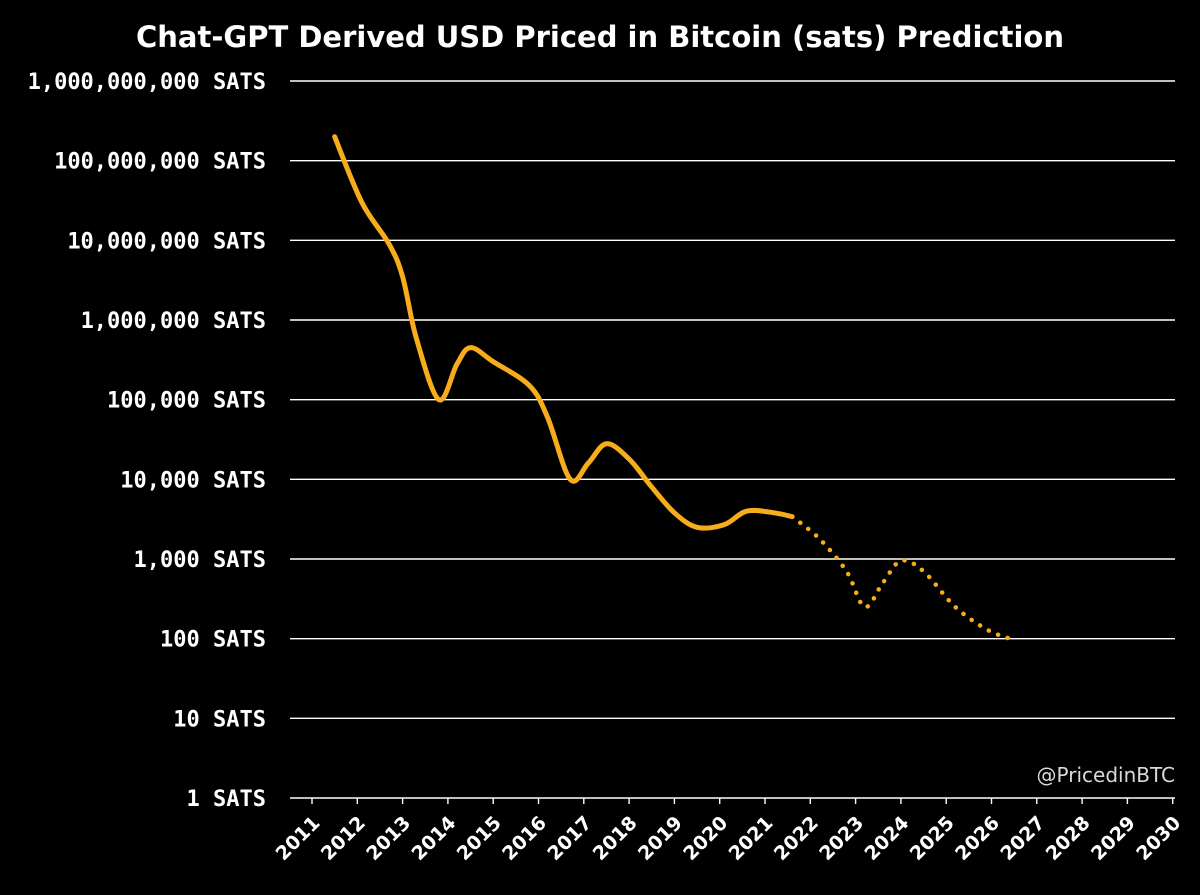 Image resolution: width=1200 pixels, height=895 pixels. Describe the element at coordinates (977, 838) in the screenshot. I see `x-tick-label: 2026` at that location.